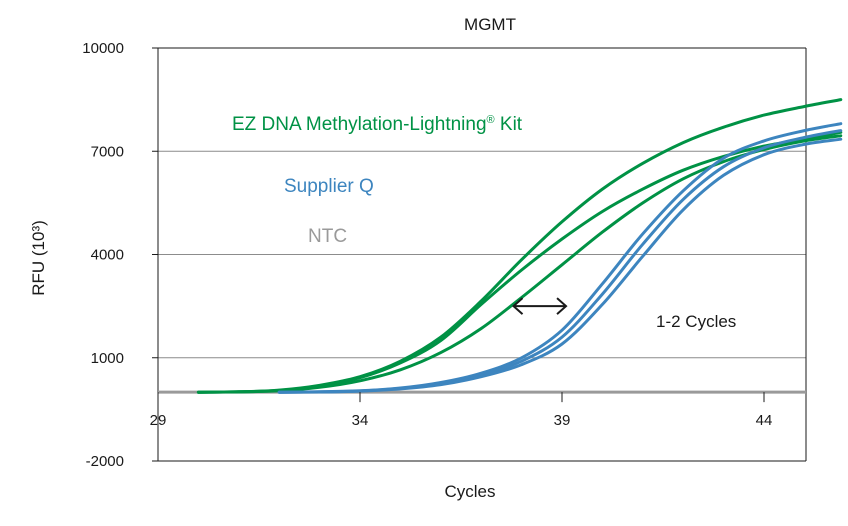  Describe the element at coordinates (469, 491) in the screenshot. I see `x-axis-title: Cycles` at that location.